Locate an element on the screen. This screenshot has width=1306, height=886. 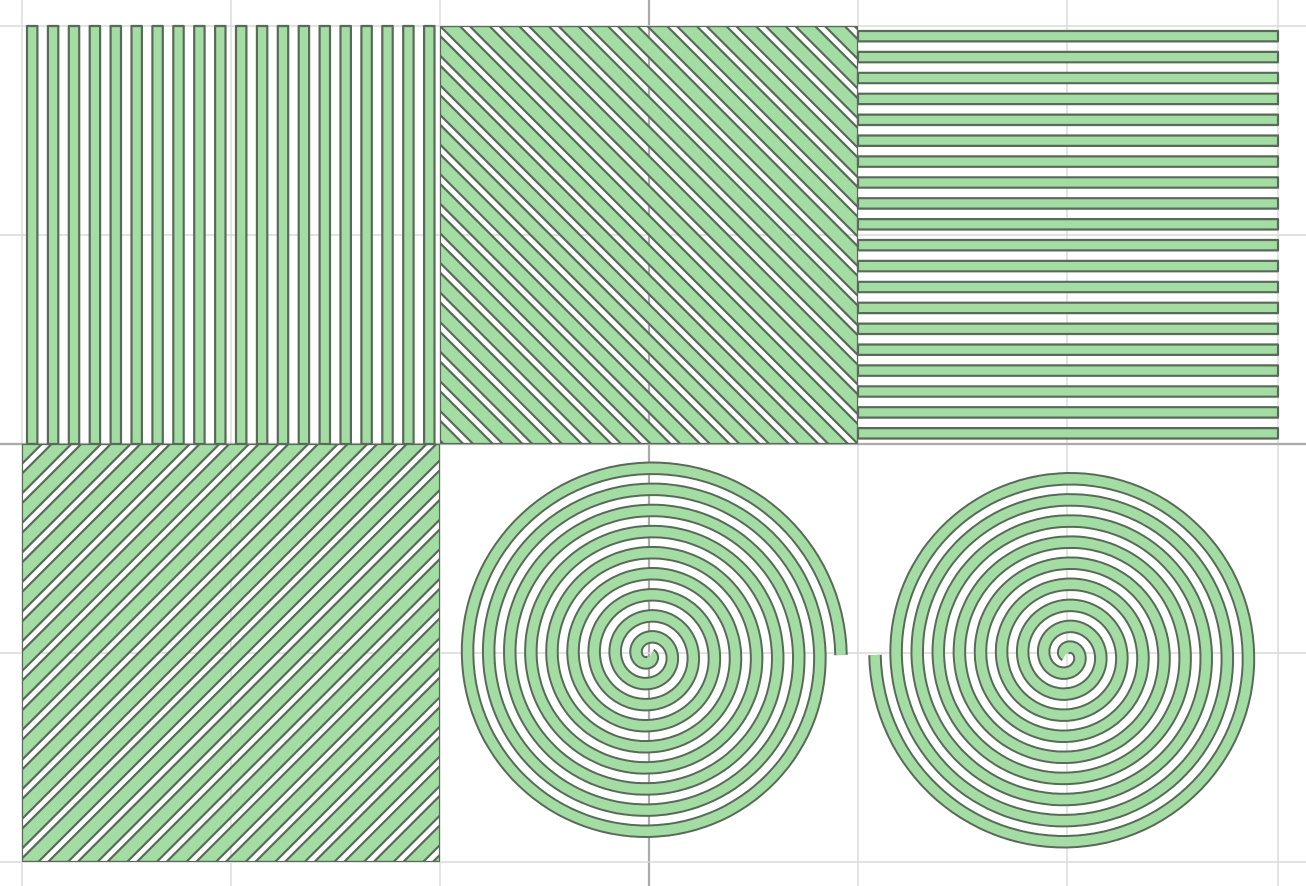
spiral-left-panel is located at coordinates (1062, 660).